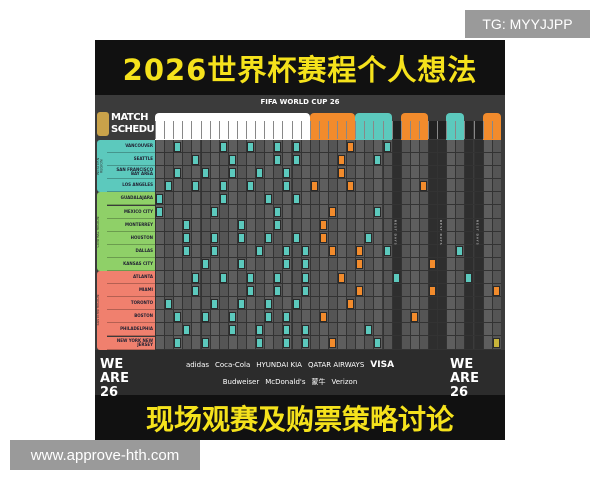  What do you see at coordinates (318, 382) in the screenshot?
I see `sponsor-logo: 蒙牛` at bounding box center [318, 382].